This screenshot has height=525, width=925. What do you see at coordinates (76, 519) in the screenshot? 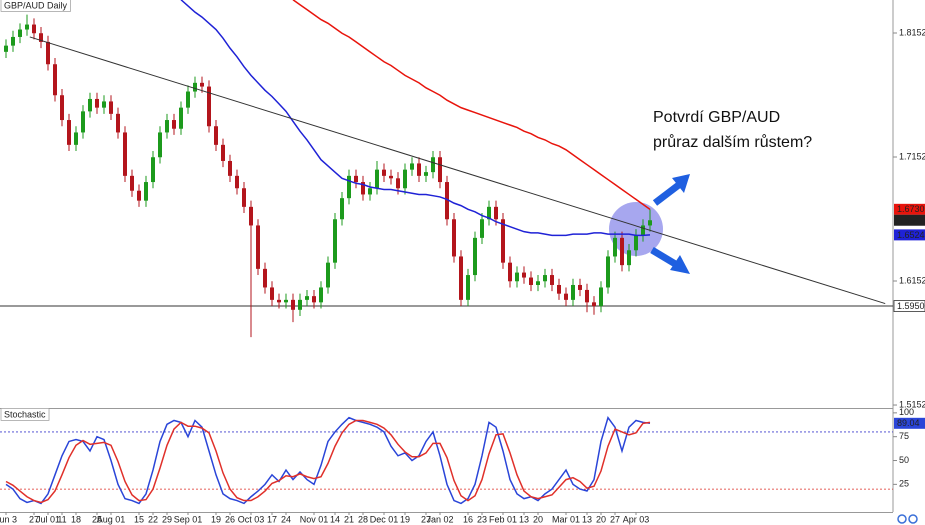
I see `x-tick-label: 18` at bounding box center [76, 519].